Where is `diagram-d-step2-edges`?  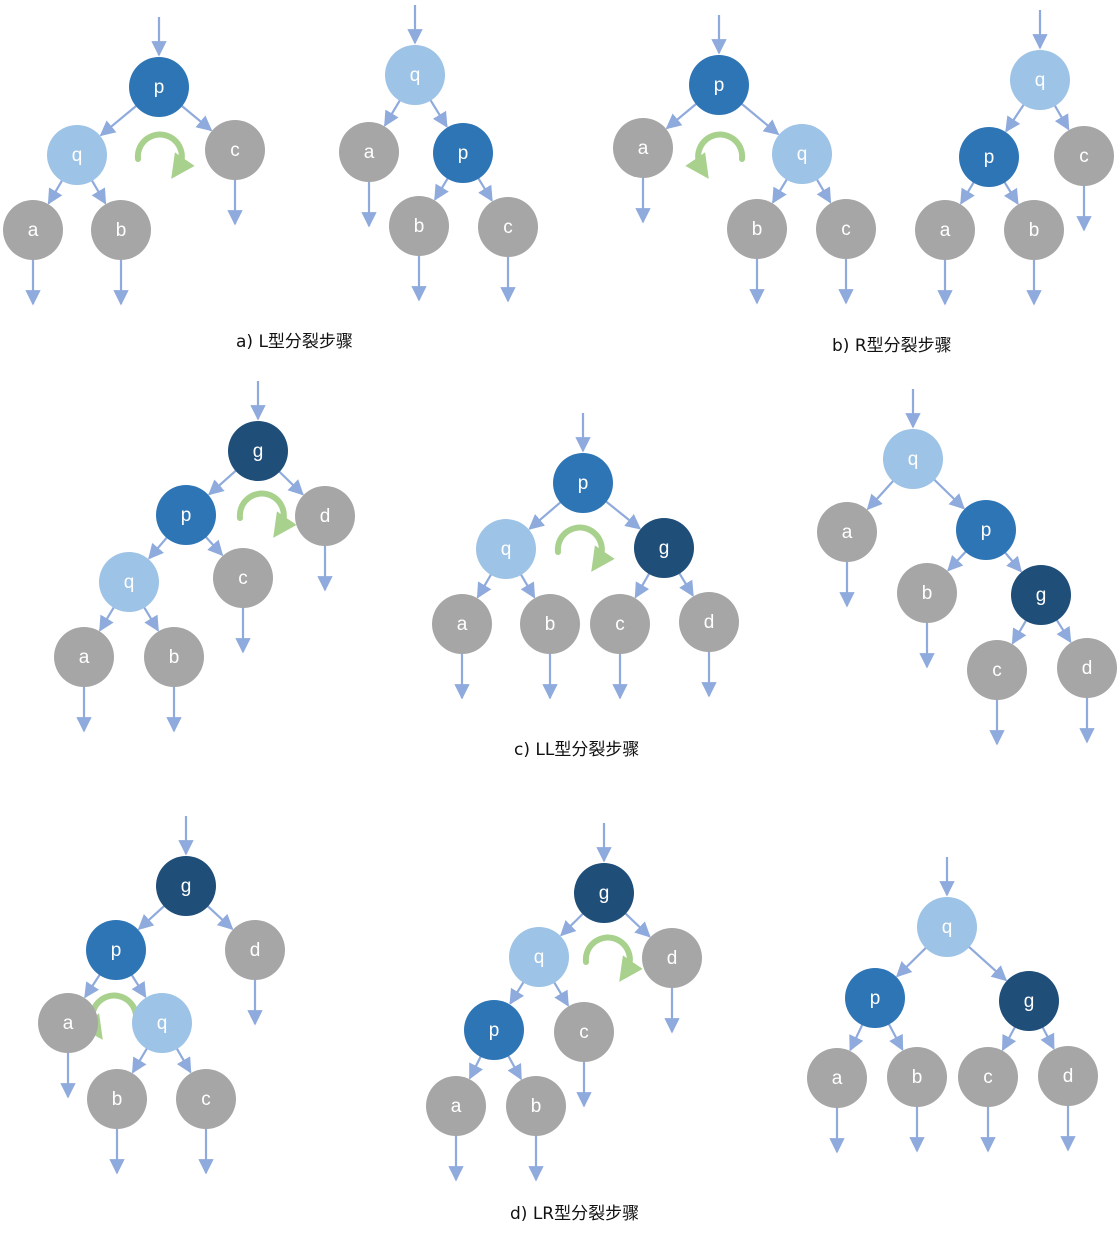
diagram-d-step2-edges is located at coordinates (564, 1002).